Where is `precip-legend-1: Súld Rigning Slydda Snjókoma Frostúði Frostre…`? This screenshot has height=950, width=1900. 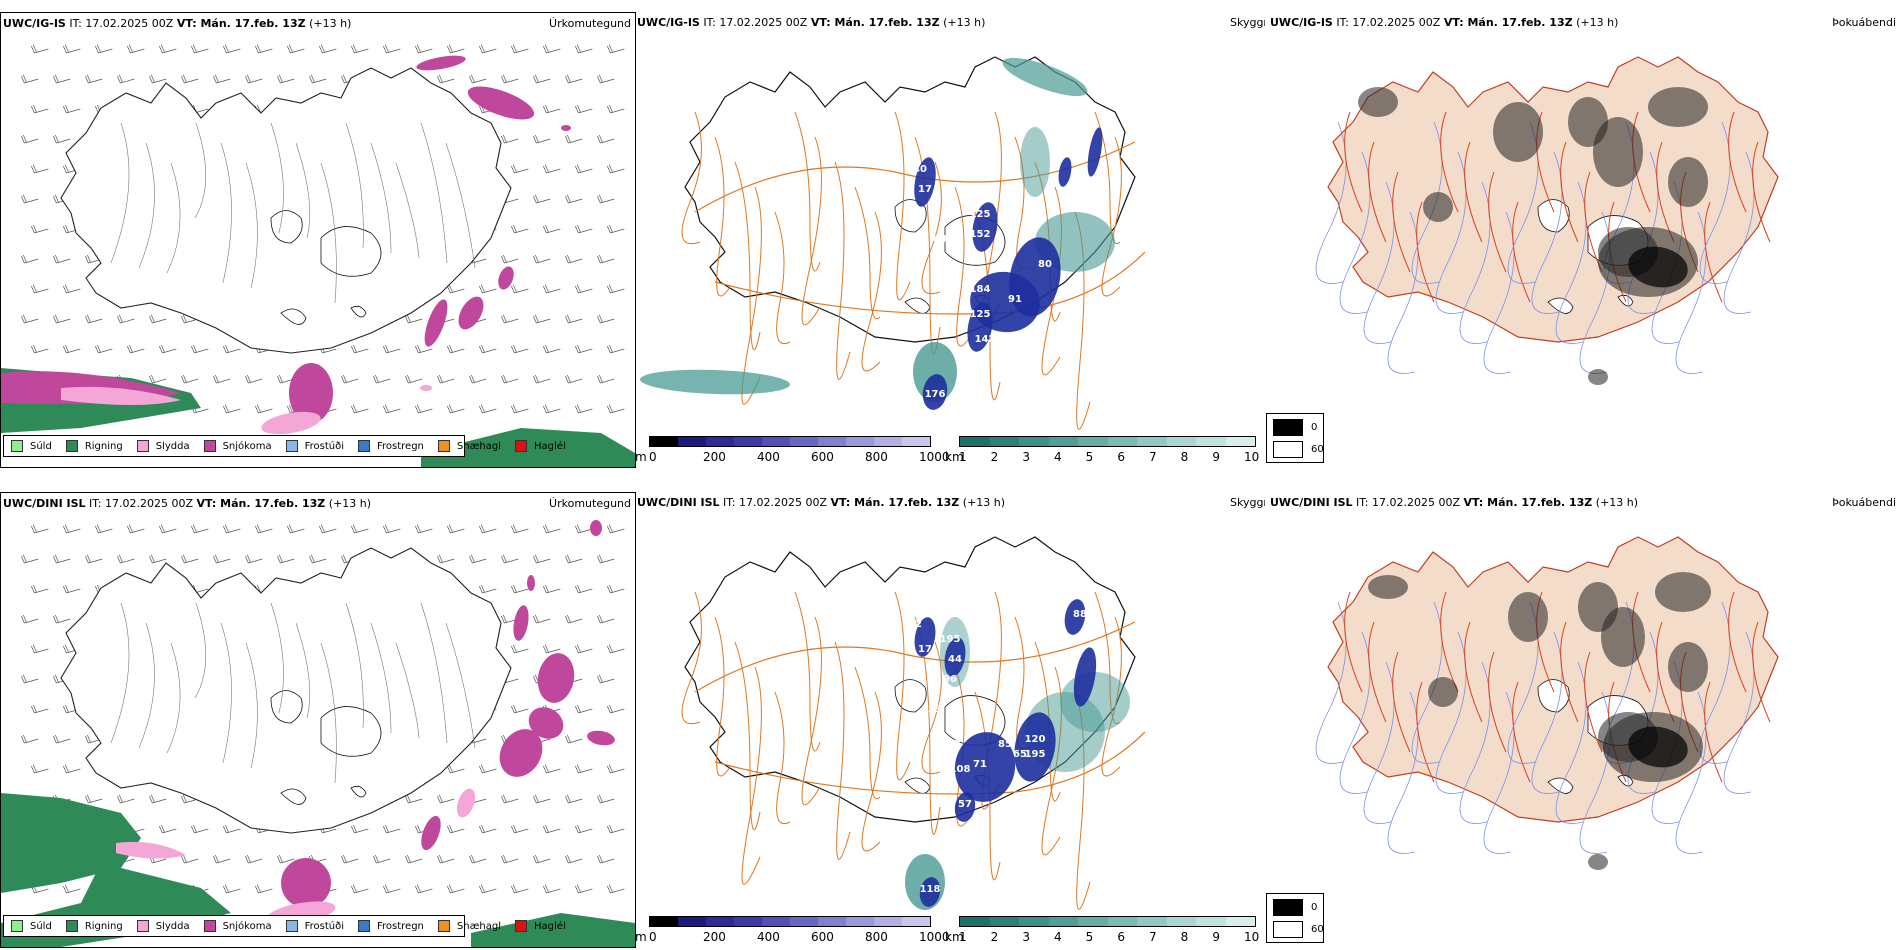
precip-legend-1: Súld Rigning Slydda Snjókoma Frostúði Frostre… is located at coordinates (284, 446).